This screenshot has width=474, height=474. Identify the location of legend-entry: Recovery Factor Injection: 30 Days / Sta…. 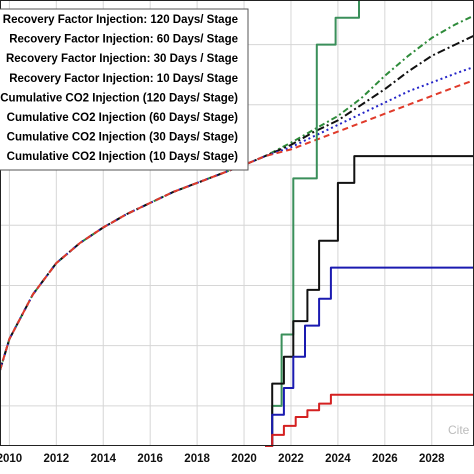
(122, 59).